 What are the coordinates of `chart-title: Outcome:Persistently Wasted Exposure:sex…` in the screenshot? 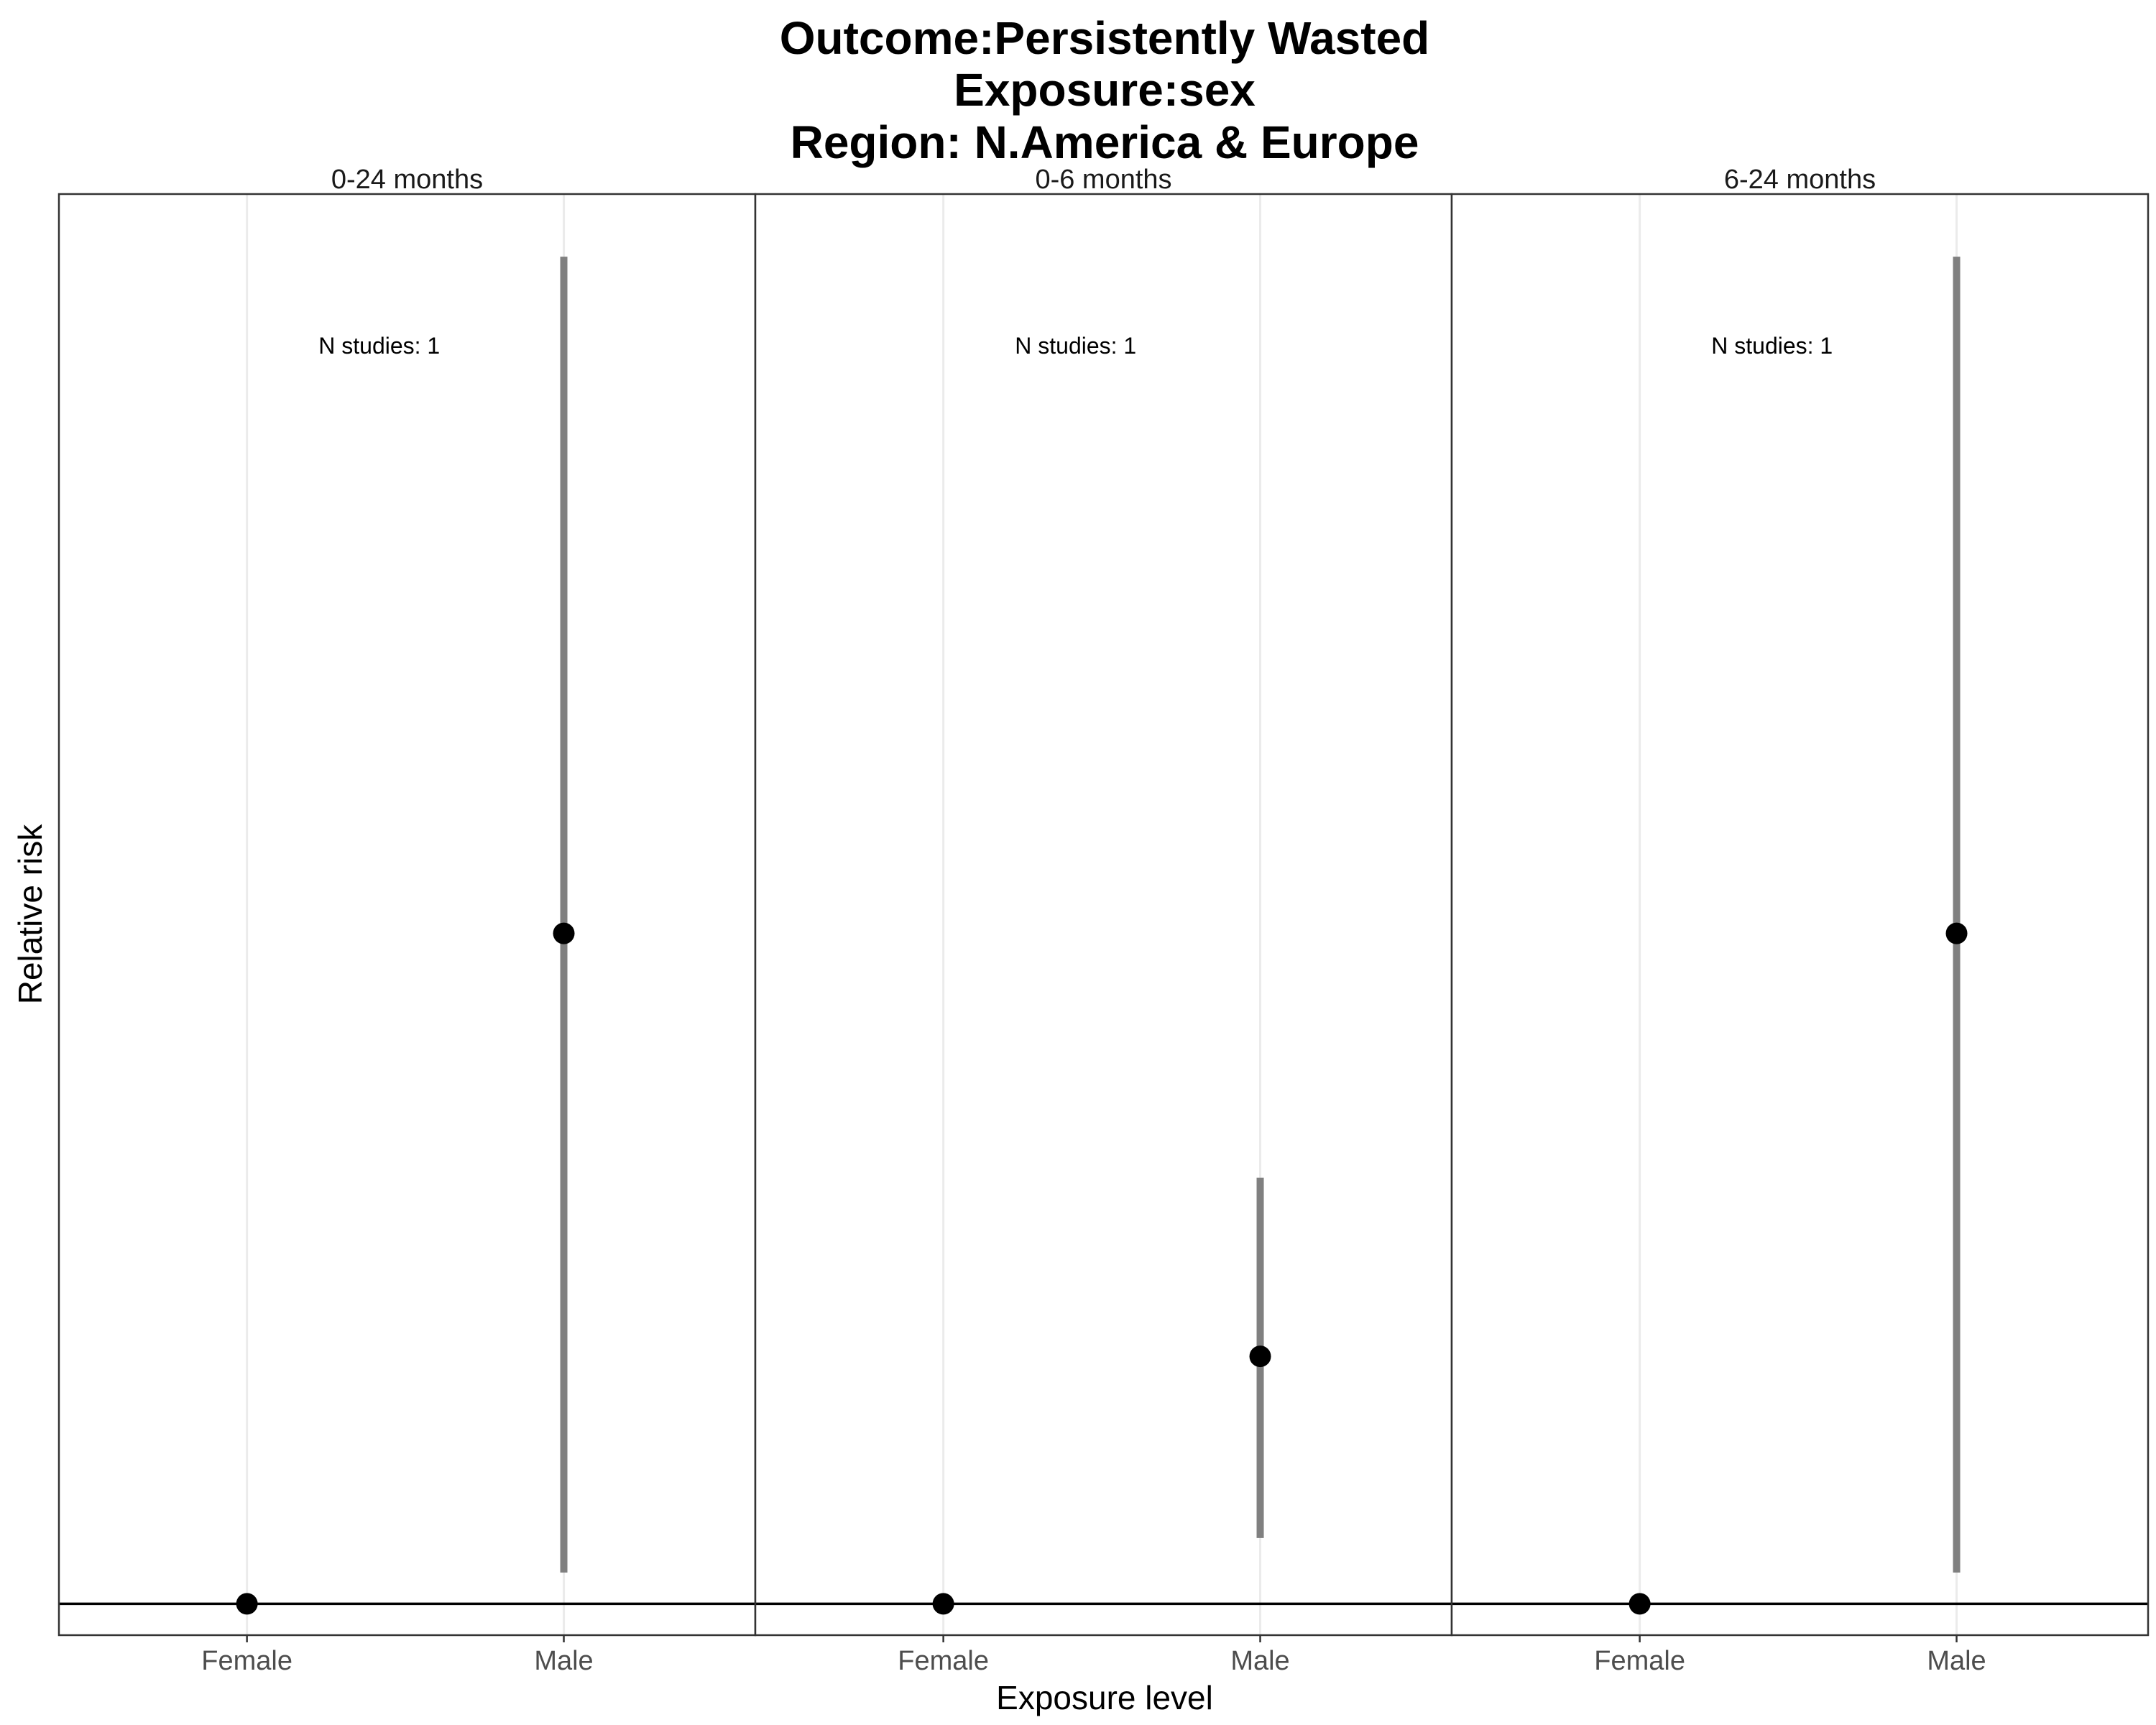 It's located at (1105, 90).